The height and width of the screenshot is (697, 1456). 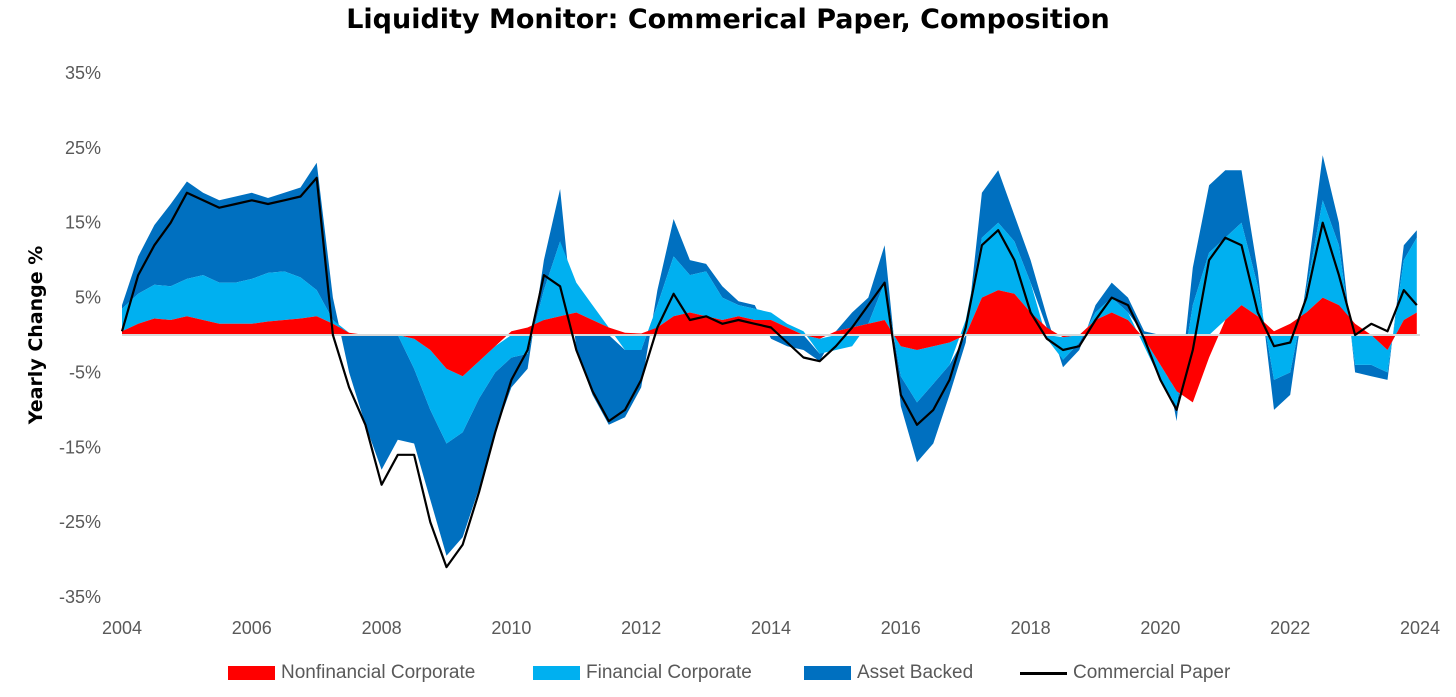 What do you see at coordinates (378, 672) in the screenshot?
I see `legend-label-nonfinancial: Nonfinancial Corporate` at bounding box center [378, 672].